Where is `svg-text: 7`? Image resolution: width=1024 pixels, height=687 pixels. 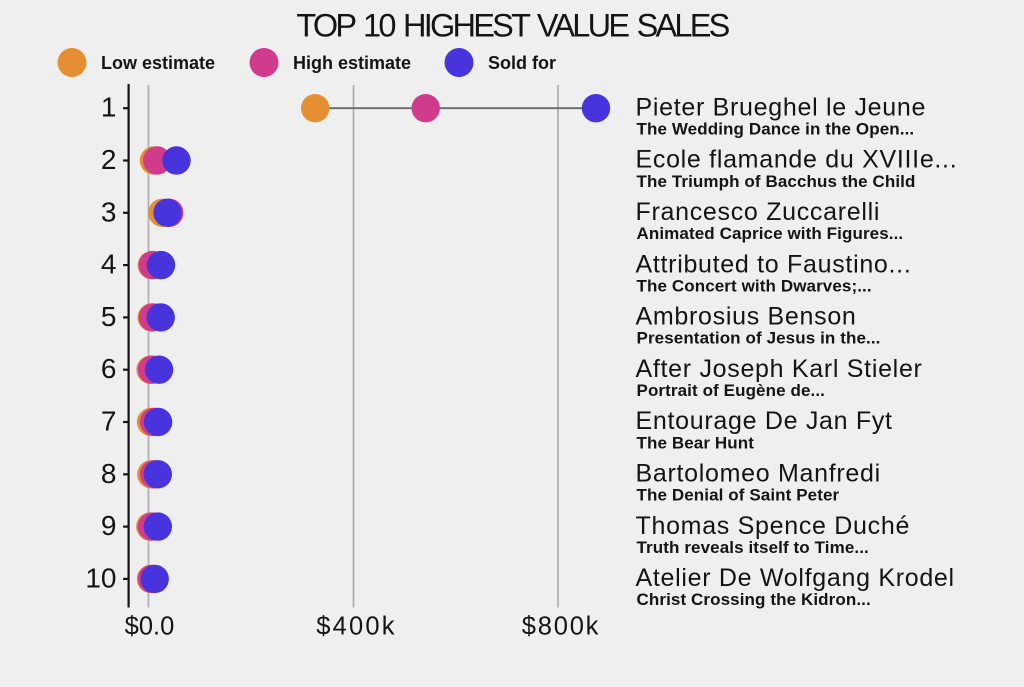
svg-text: 7 is located at coordinates (109, 421).